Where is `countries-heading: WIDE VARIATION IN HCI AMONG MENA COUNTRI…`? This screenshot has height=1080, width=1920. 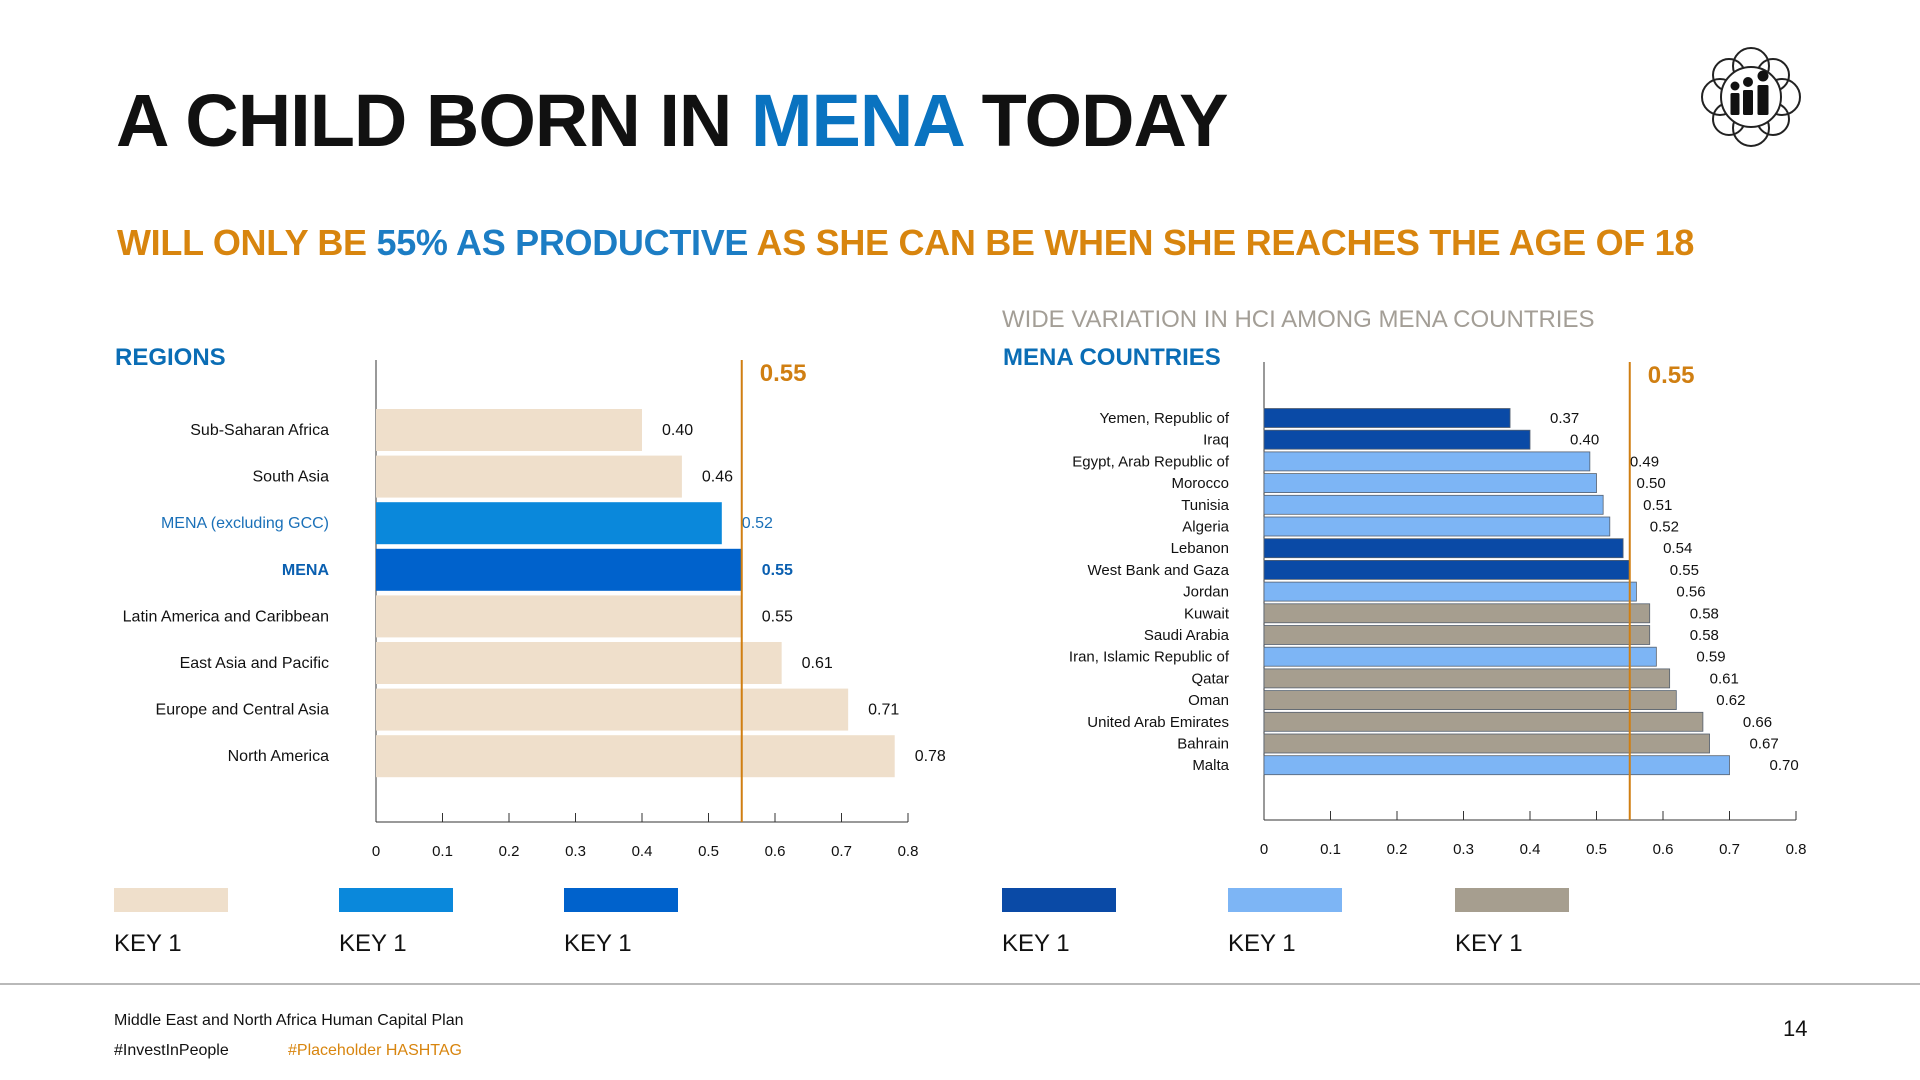
countries-heading: WIDE VARIATION IN HCI AMONG MENA COUNTRI… is located at coordinates (1298, 319).